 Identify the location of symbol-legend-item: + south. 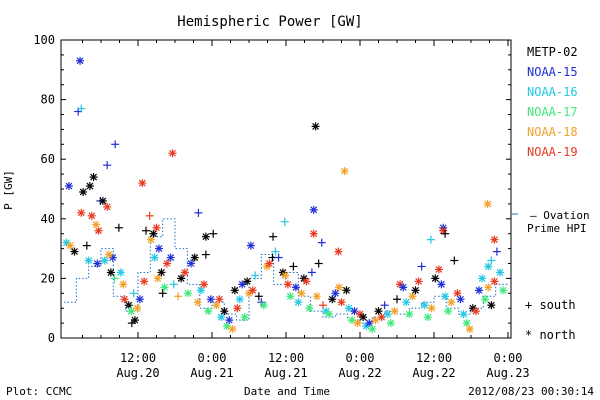
(550, 305).